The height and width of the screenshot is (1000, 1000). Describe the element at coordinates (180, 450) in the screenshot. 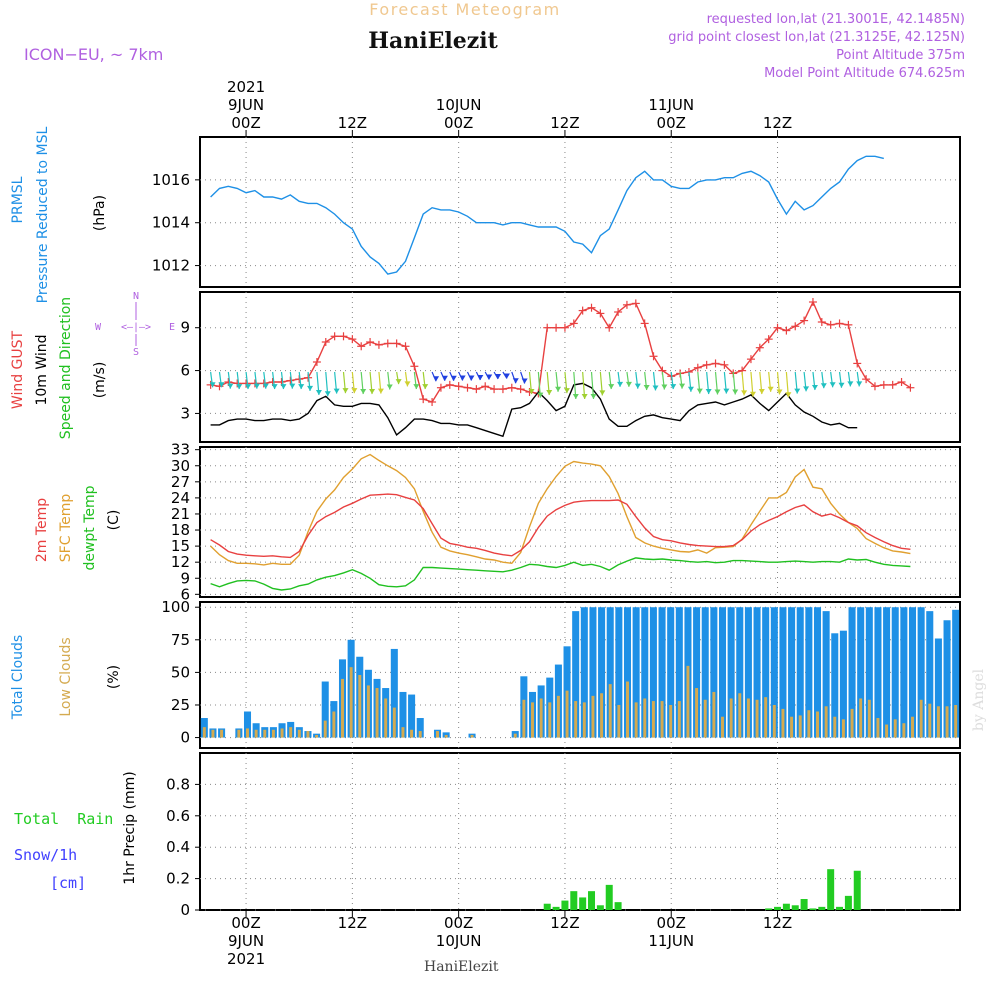

I see `temperature-ytick-label: 33` at that location.